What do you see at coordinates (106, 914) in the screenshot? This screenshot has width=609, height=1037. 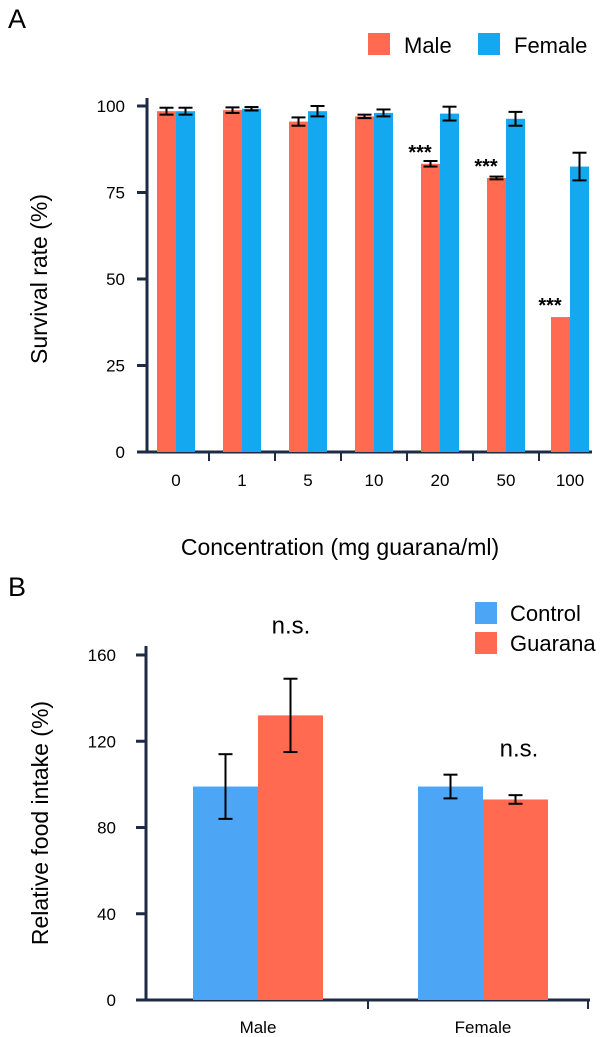 I see `y-tick-label-b: 40` at bounding box center [106, 914].